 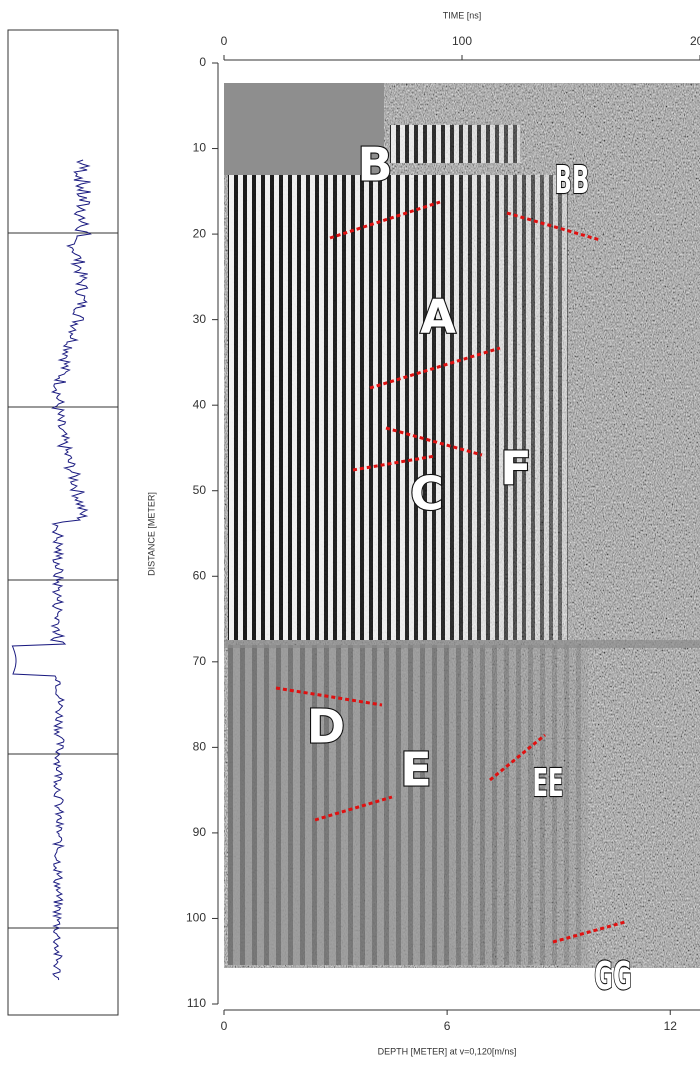 What do you see at coordinates (196, 918) in the screenshot?
I see `distance-tick-label: 100` at bounding box center [196, 918].